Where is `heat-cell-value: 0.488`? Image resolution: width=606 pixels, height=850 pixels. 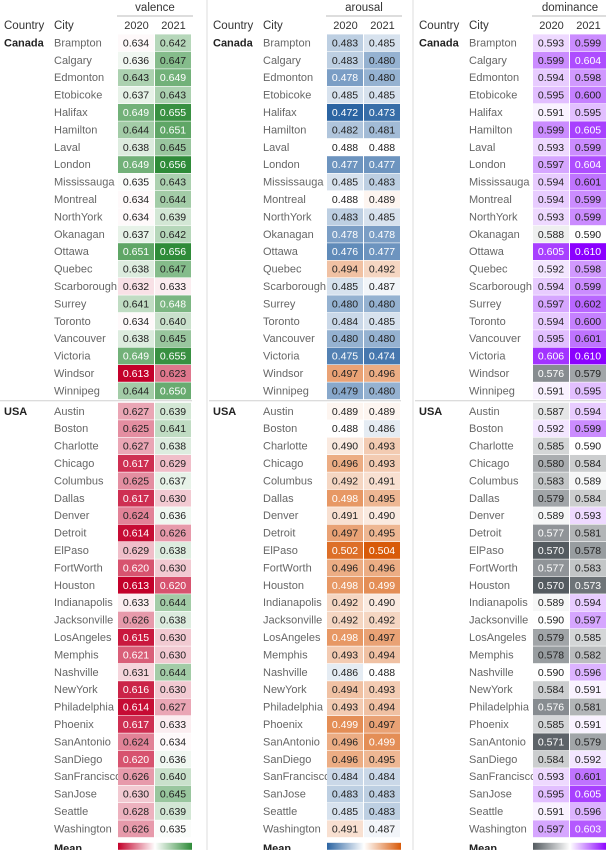 heat-cell-value: 0.488 is located at coordinates (382, 673).